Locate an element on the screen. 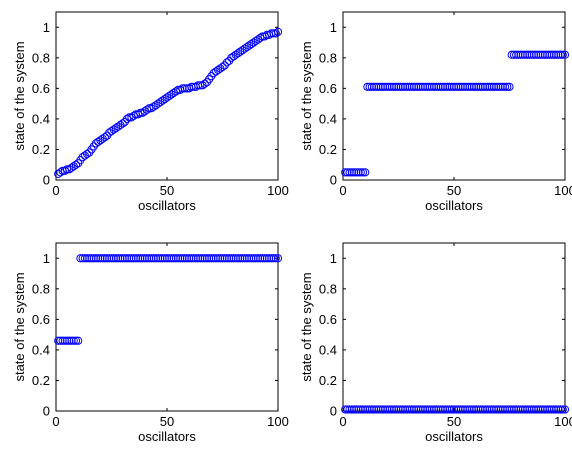 The image size is (572, 453). y-tick-label: 0.6 is located at coordinates (328, 319).